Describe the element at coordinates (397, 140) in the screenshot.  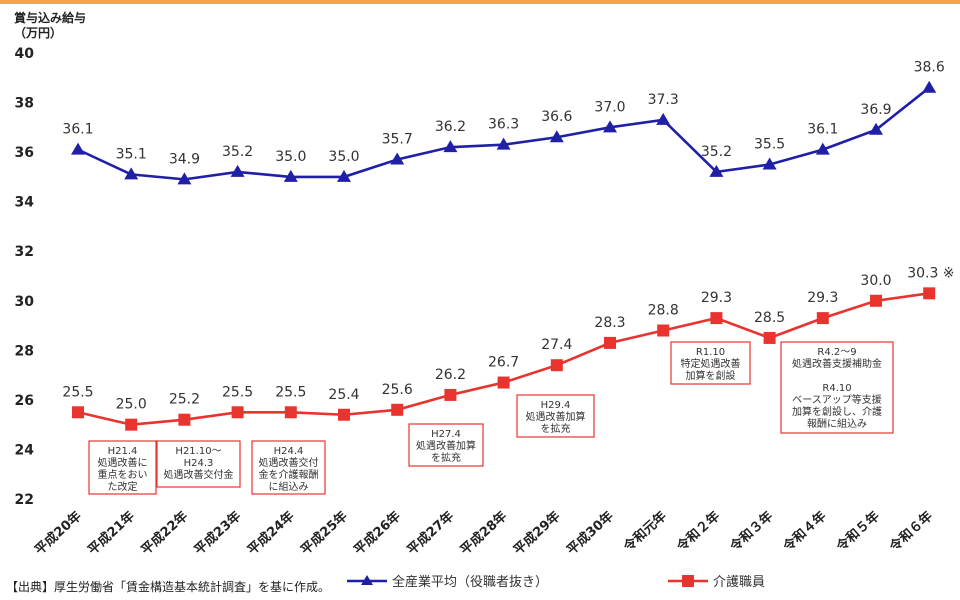
I see `data-label: 35.7` at that location.